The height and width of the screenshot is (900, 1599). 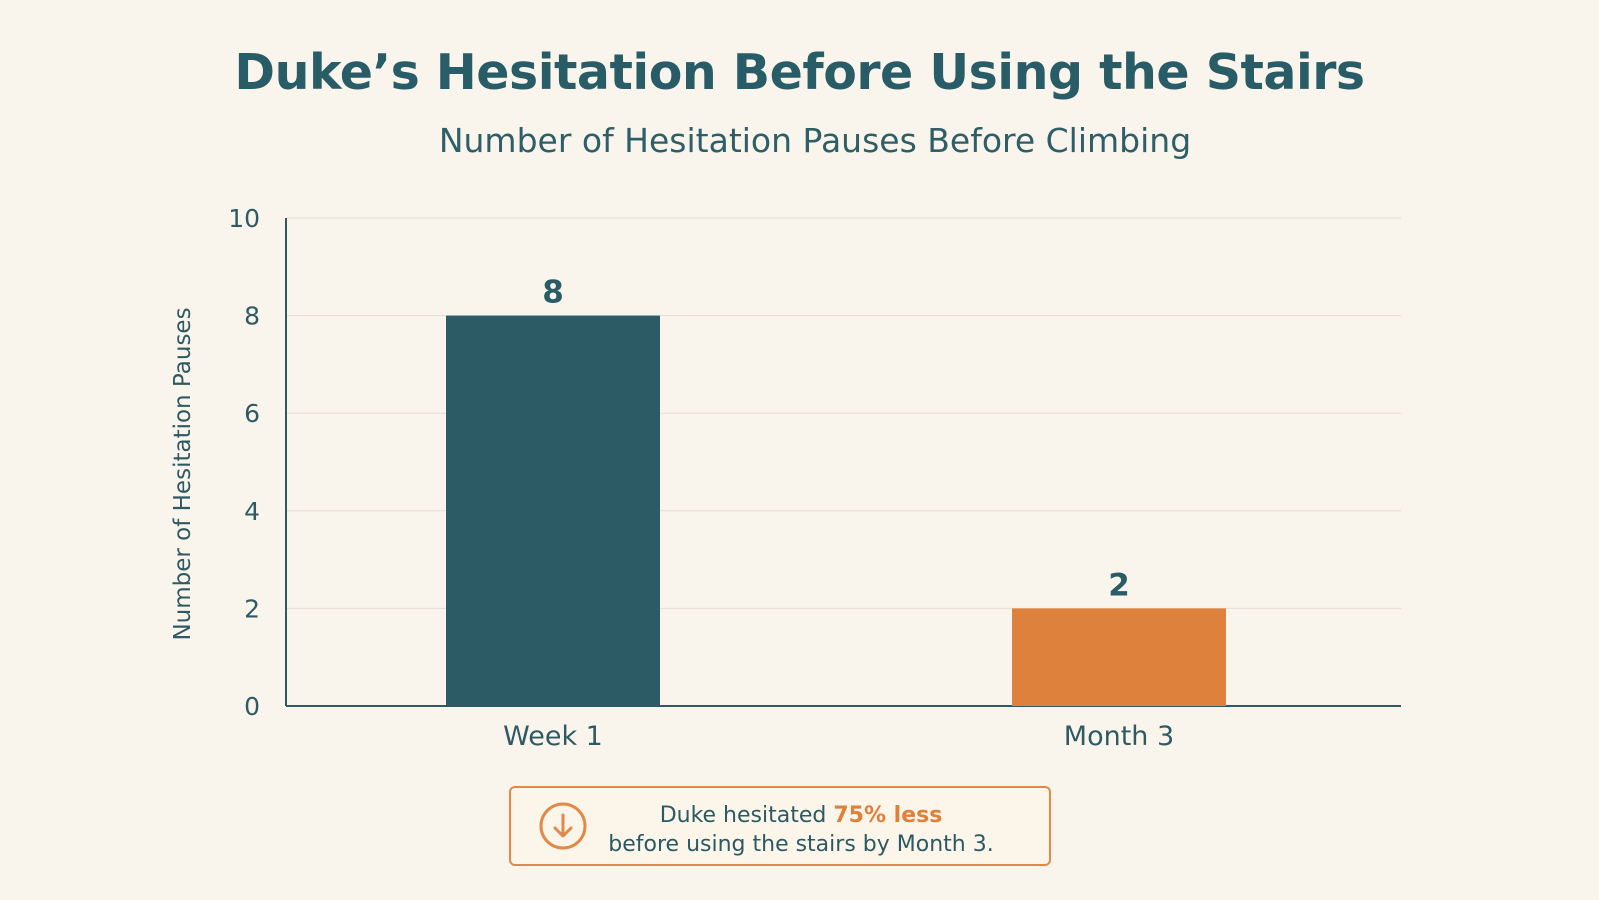 What do you see at coordinates (888, 815) in the screenshot?
I see `callout-highlight: 75% less` at bounding box center [888, 815].